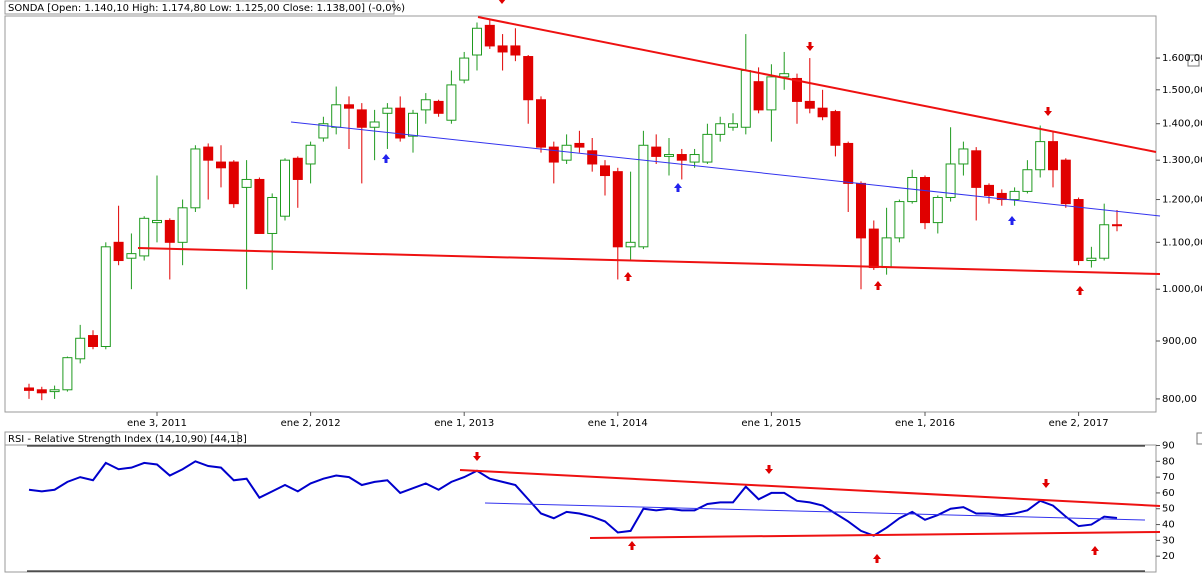 The height and width of the screenshot is (573, 1202). I want to click on x-tick-label: ene 1, 2014, so click(618, 423).